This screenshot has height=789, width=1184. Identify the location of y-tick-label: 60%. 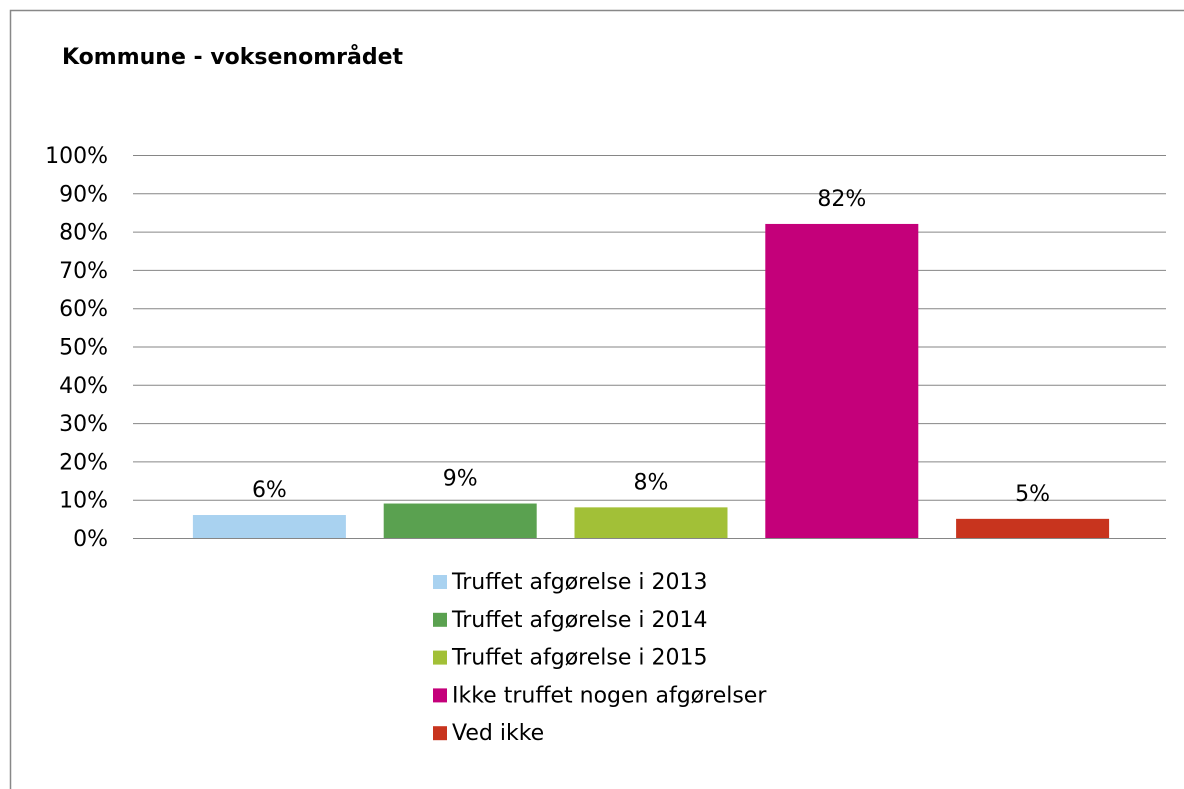
(83, 309).